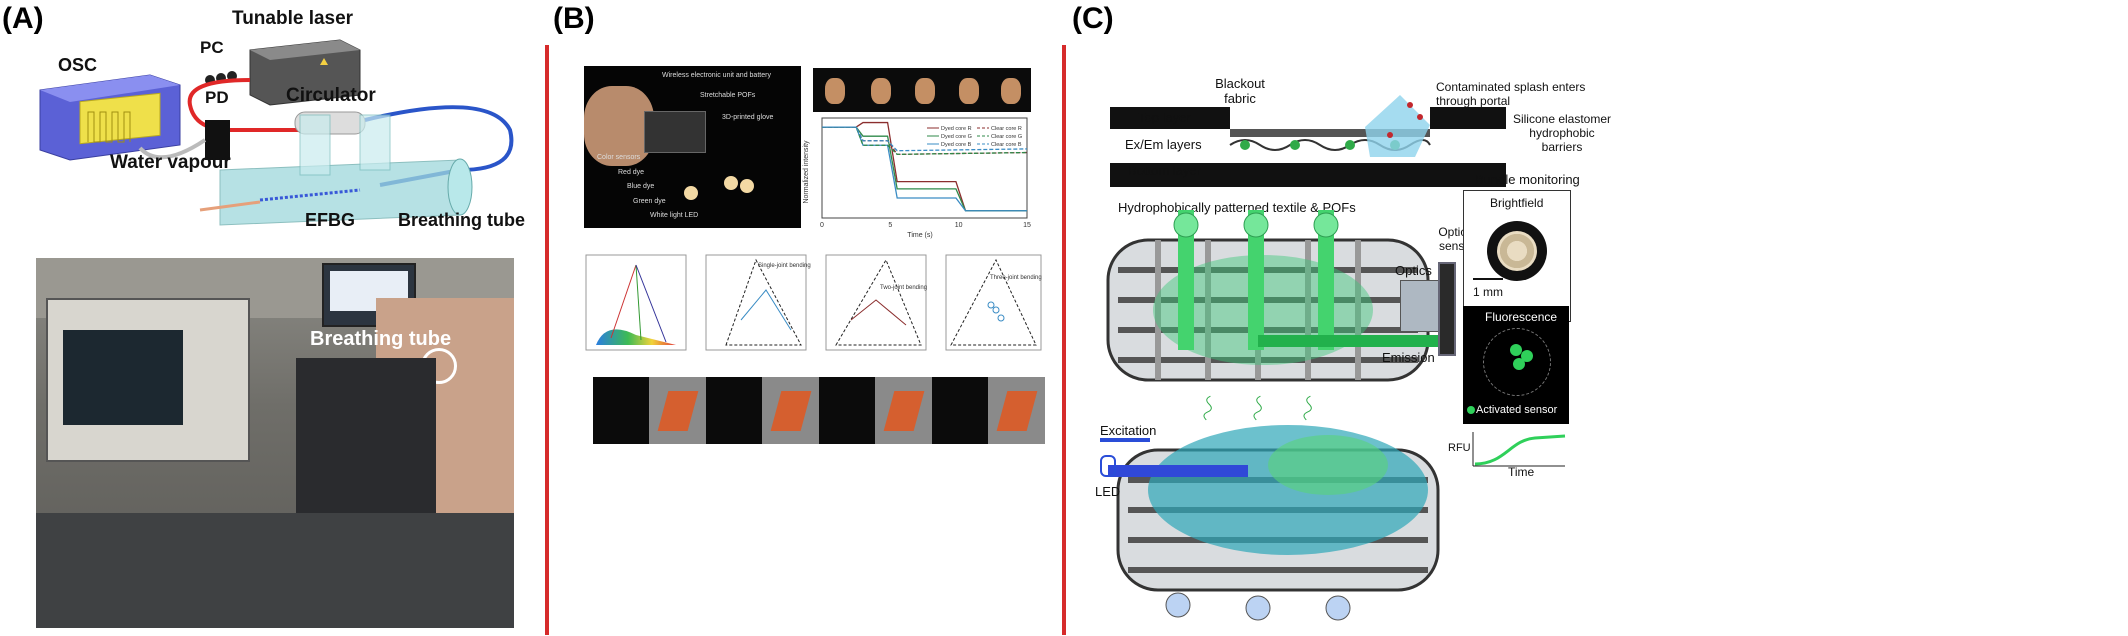 The image size is (2128, 636). Describe the element at coordinates (619, 157) in the screenshot. I see `glove-label: Color sensors` at that location.